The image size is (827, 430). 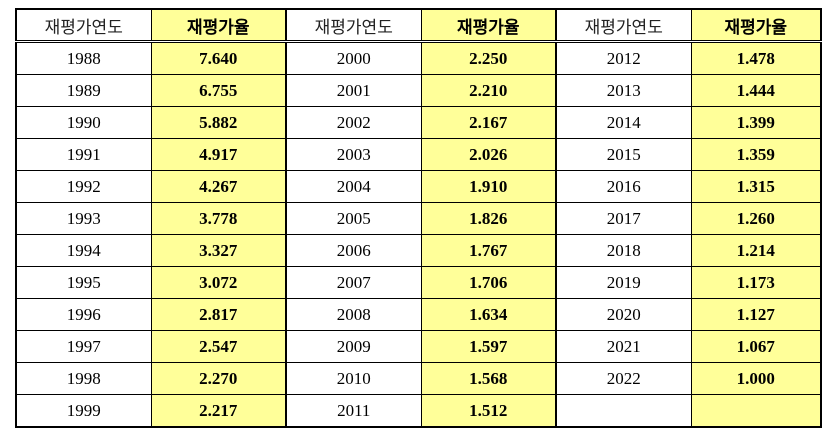 What do you see at coordinates (353, 250) in the screenshot?
I see `year-cell: 2006` at bounding box center [353, 250].